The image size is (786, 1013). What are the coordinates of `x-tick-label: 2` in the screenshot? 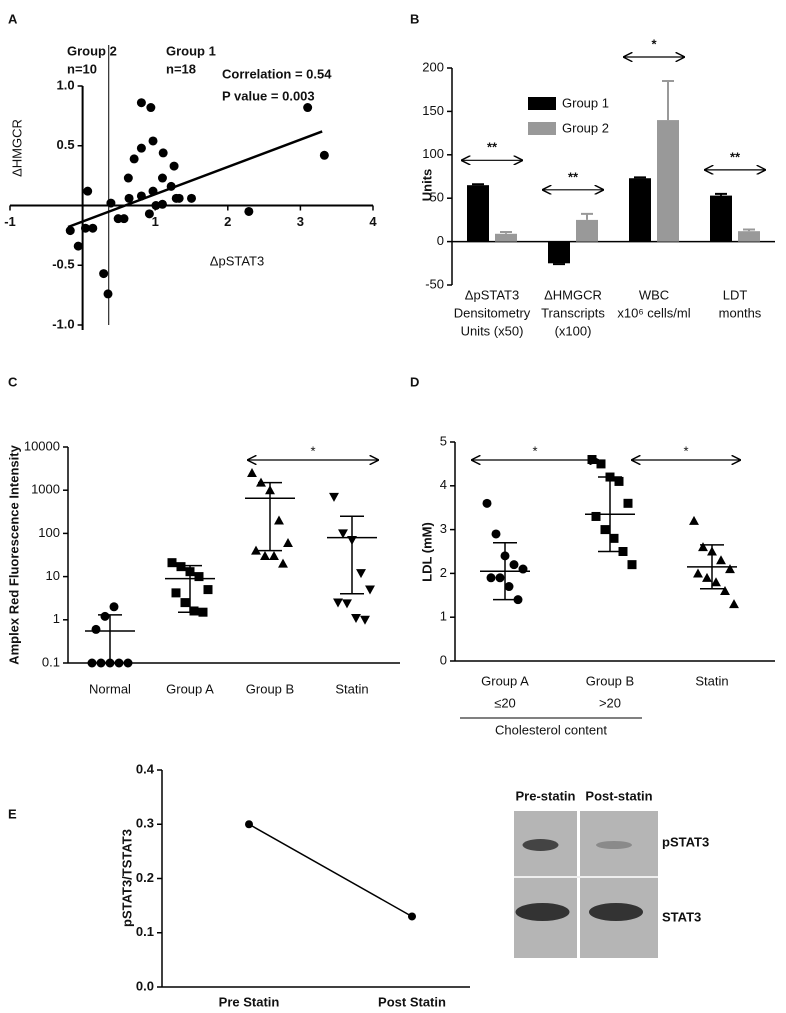 It's located at (227, 221).